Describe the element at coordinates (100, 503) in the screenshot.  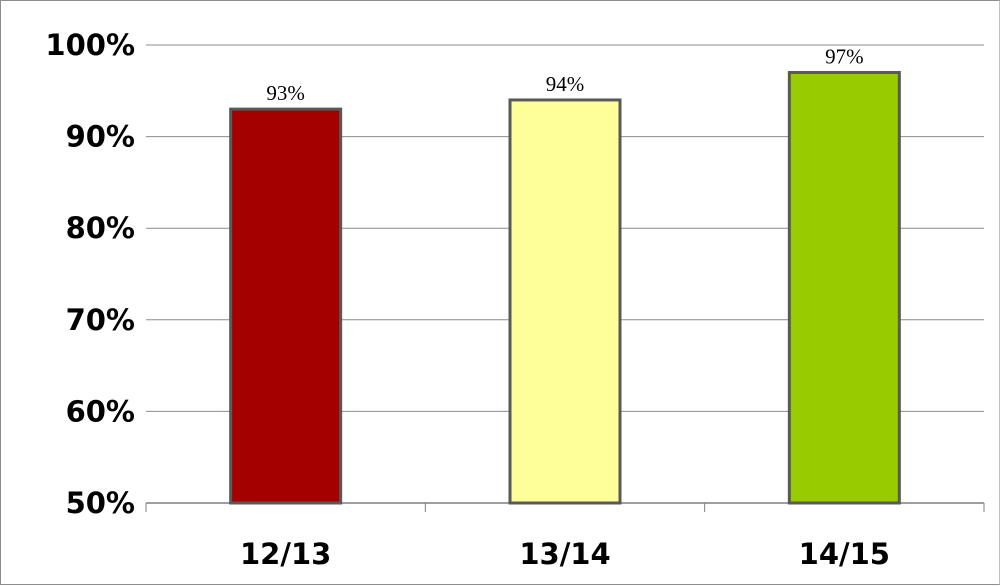
I see `y-tick-label: 50%` at that location.